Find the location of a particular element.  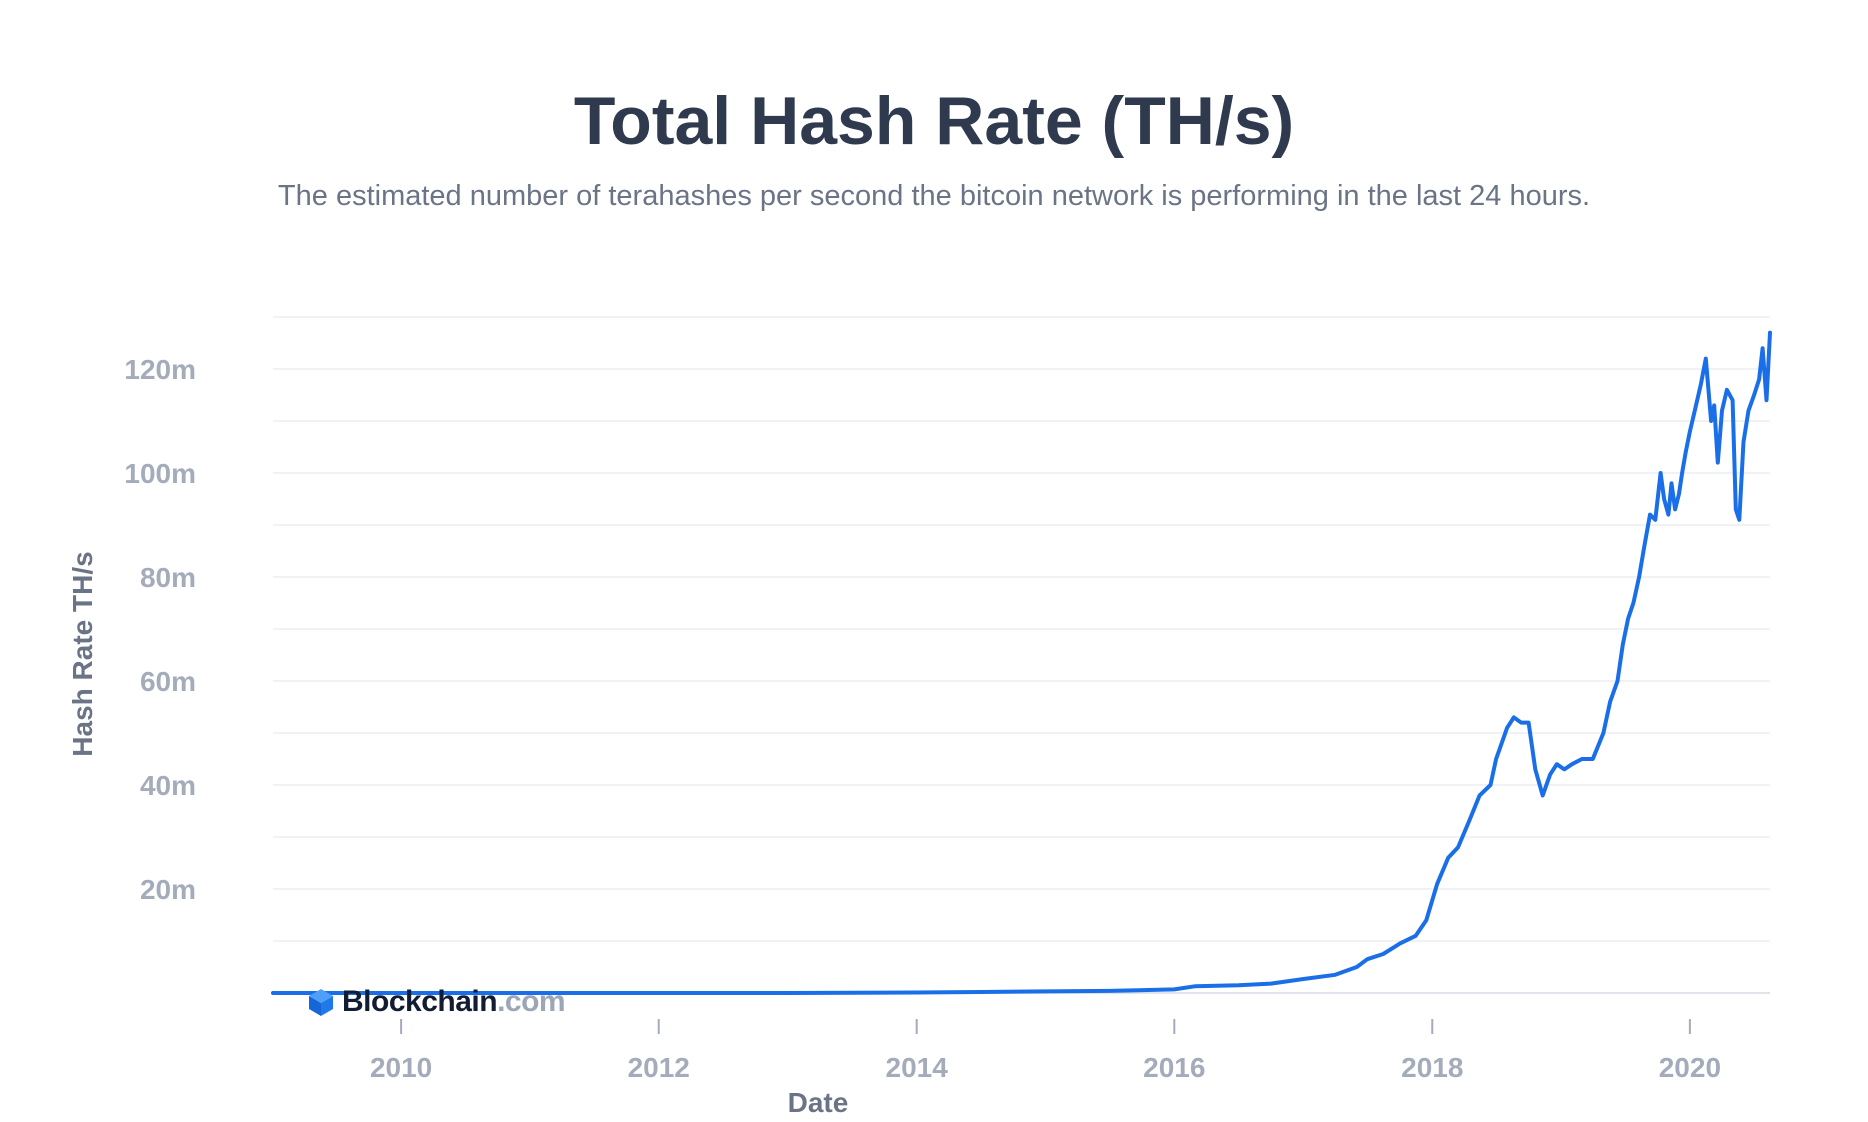

y-tick-label: 40m is located at coordinates (168, 785).